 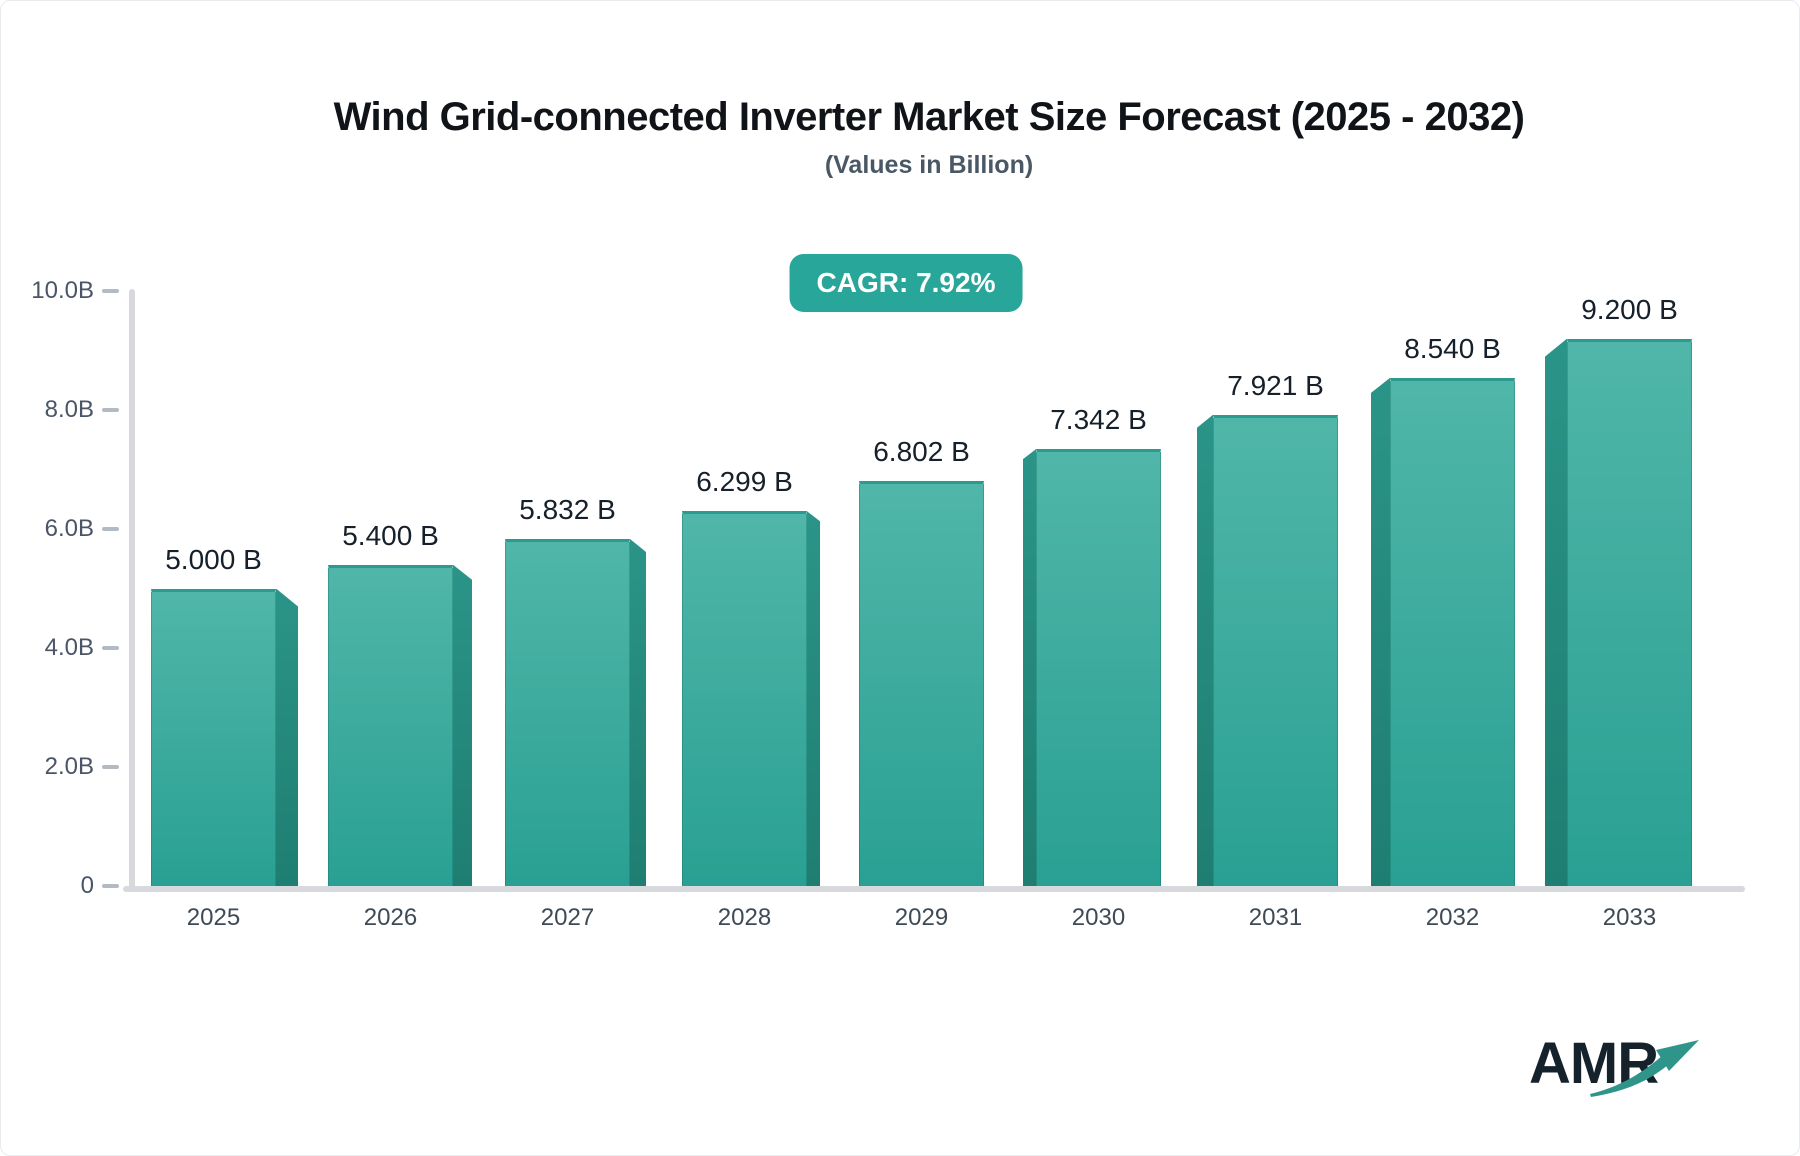 What do you see at coordinates (906, 283) in the screenshot?
I see `cagr-badge: CAGR: 7.92%` at bounding box center [906, 283].